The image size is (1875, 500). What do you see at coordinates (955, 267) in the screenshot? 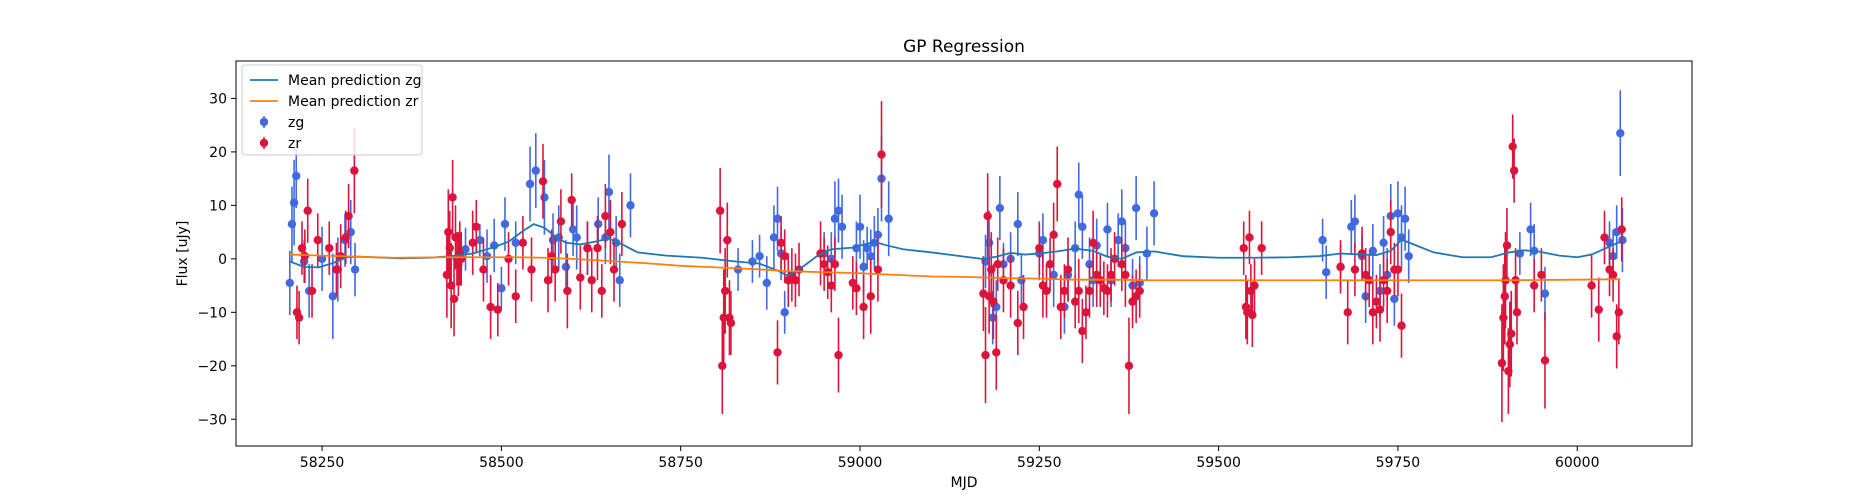
I see `line-mean-prediction-zr` at bounding box center [955, 267].